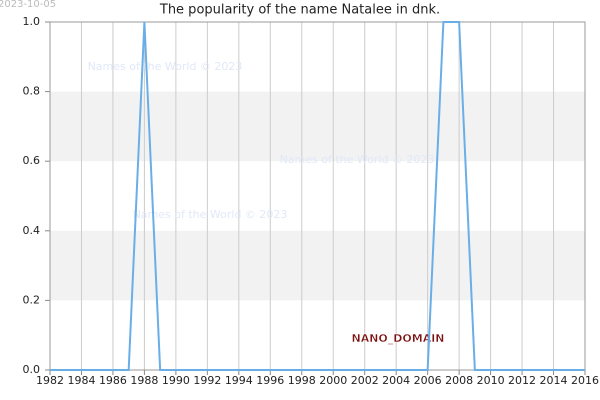 The width and height of the screenshot is (600, 400). What do you see at coordinates (113, 380) in the screenshot?
I see `x-tick-label: 1986` at bounding box center [113, 380].